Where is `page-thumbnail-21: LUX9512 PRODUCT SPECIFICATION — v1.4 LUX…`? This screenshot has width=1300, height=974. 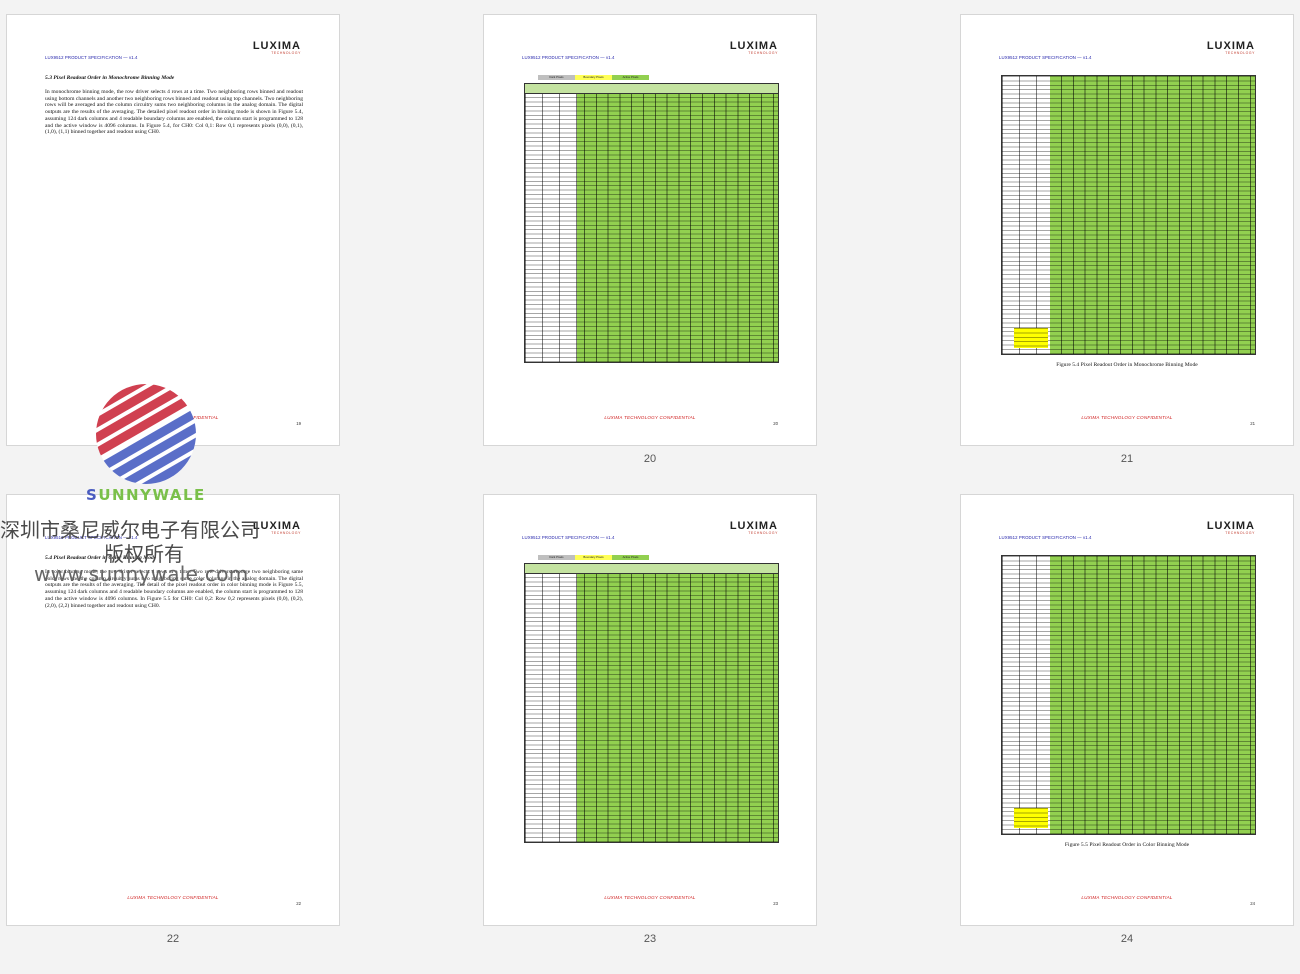 page-thumbnail-21: LUX9512 PRODUCT SPECIFICATION — v1.4 LUX… is located at coordinates (1127, 230).